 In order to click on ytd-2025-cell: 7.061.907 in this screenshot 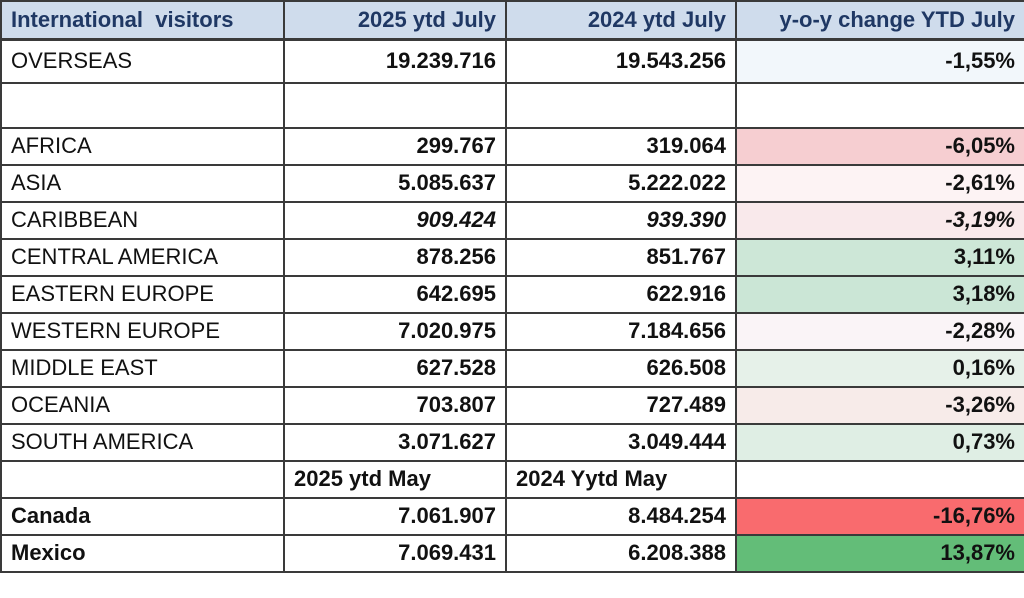, I will do `click(395, 516)`.